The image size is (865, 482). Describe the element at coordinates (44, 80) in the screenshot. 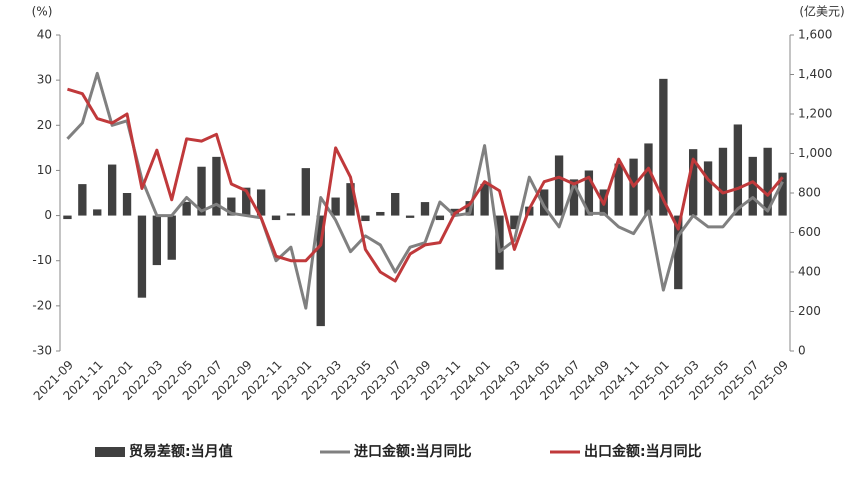

I see `y-tick-label: 30` at that location.